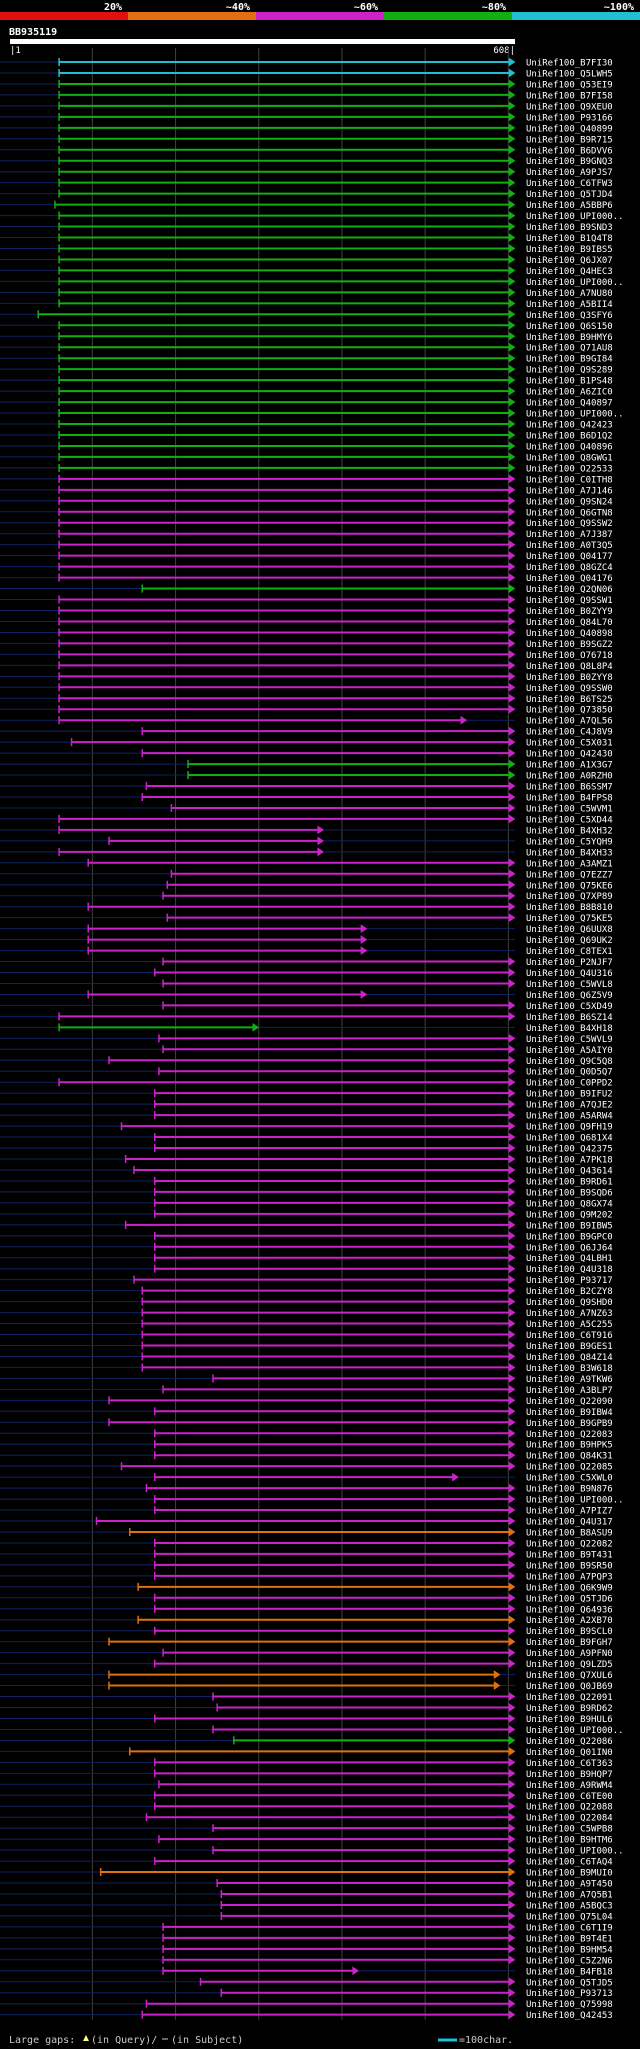 This screenshot has height=2049, width=640. What do you see at coordinates (569, 305) in the screenshot?
I see `hit-id-label: UniRef100_A5BII4` at bounding box center [569, 305].